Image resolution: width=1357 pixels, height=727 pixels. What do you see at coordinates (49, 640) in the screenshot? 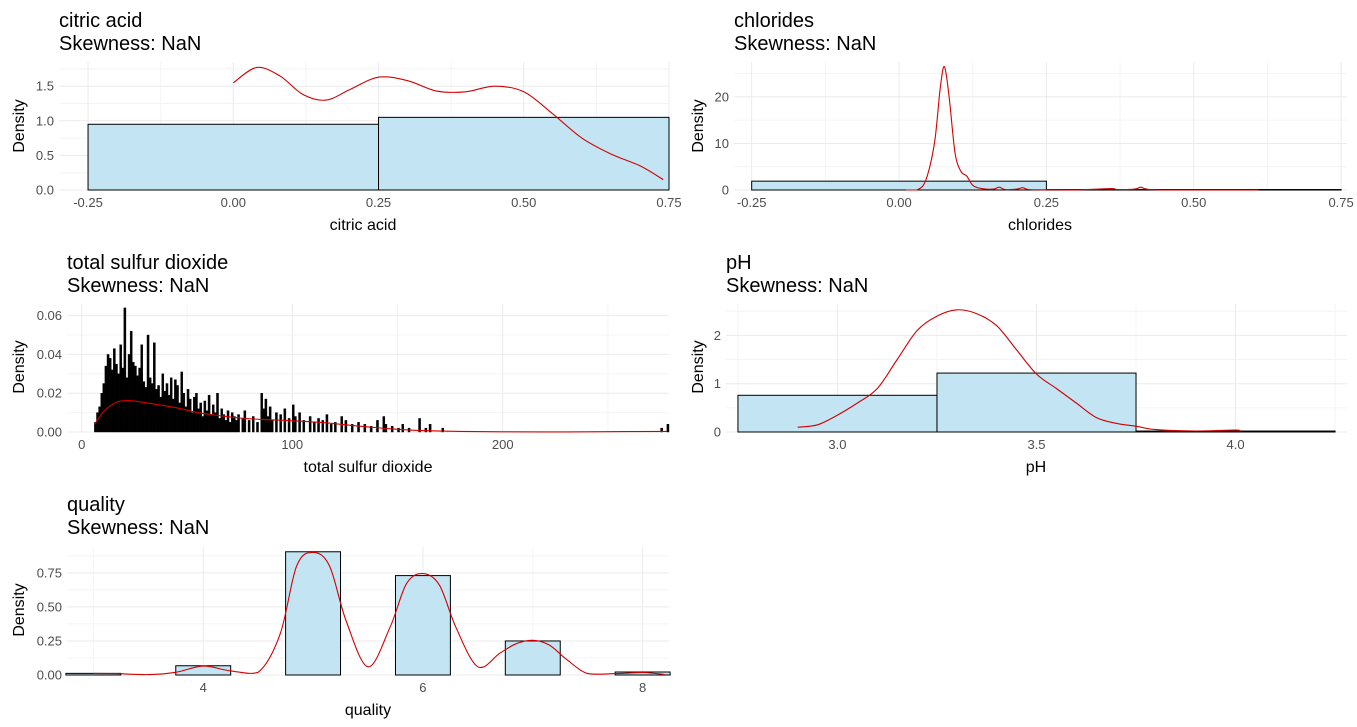
I see `y-tick-label: 0.25` at bounding box center [49, 640].